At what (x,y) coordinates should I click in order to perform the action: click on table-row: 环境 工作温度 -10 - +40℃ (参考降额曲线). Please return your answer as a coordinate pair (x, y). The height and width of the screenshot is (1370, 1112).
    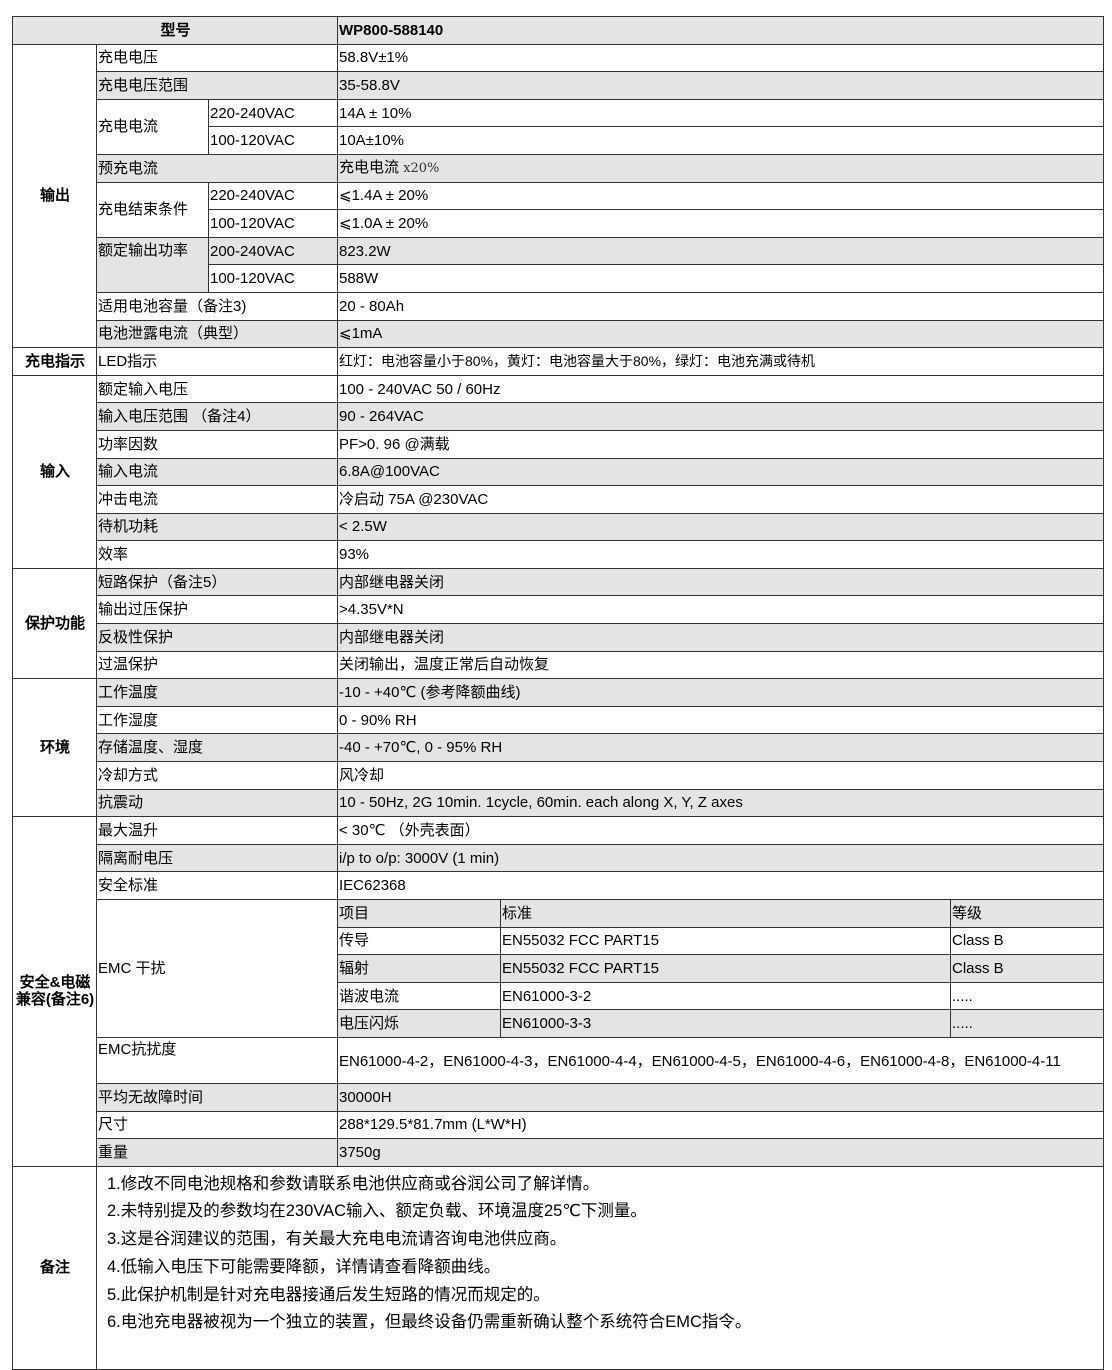
    Looking at the image, I should click on (558, 748).